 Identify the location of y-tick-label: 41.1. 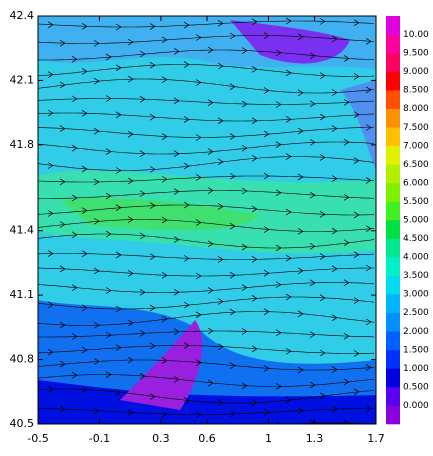
(22, 294).